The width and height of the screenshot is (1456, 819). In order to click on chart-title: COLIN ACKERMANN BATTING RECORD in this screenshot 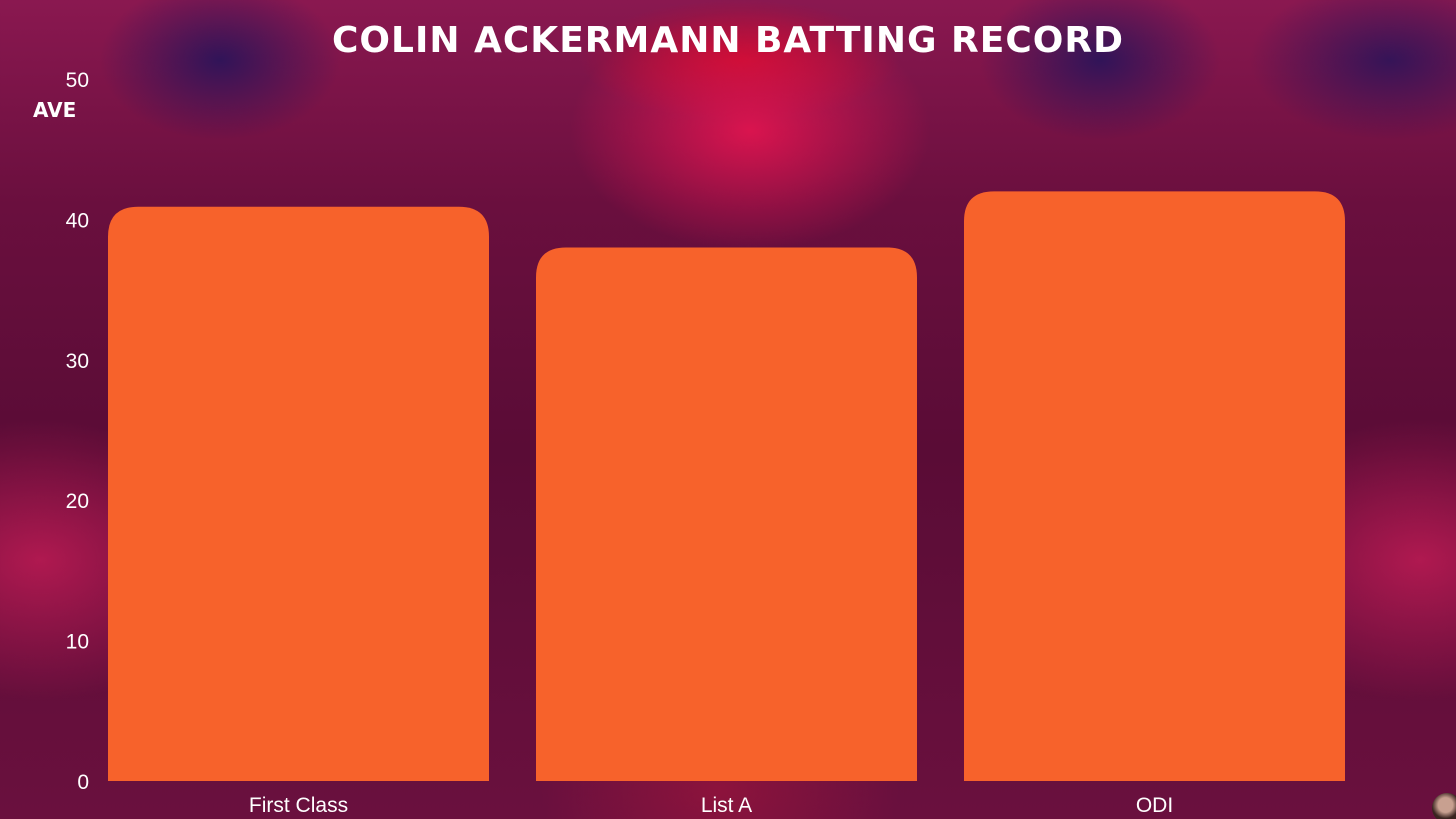, I will do `click(728, 40)`.